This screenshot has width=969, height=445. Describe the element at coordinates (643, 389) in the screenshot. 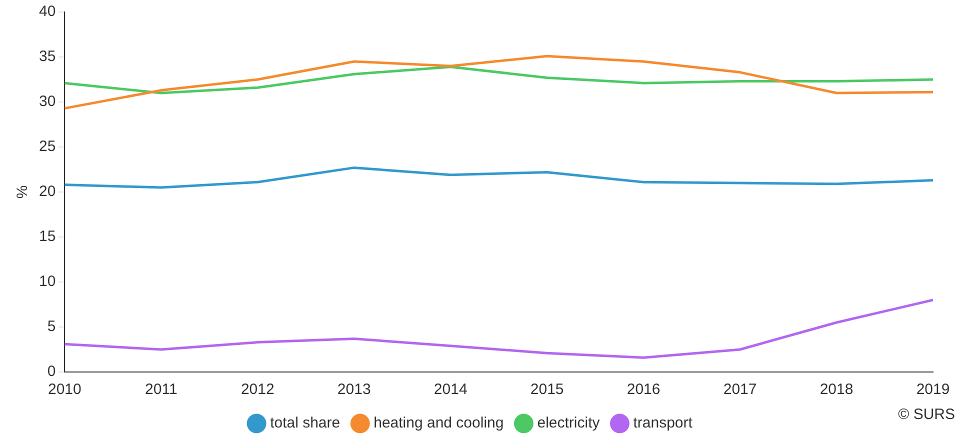

I see `x-tick-label: 2016` at that location.